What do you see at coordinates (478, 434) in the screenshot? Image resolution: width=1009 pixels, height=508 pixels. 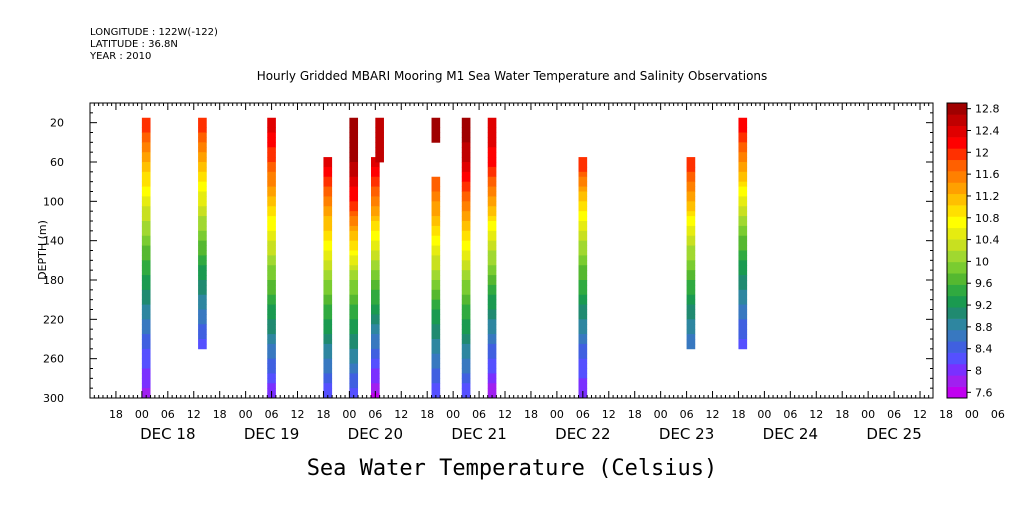 I see `x-day-label: DEC 21` at bounding box center [478, 434].